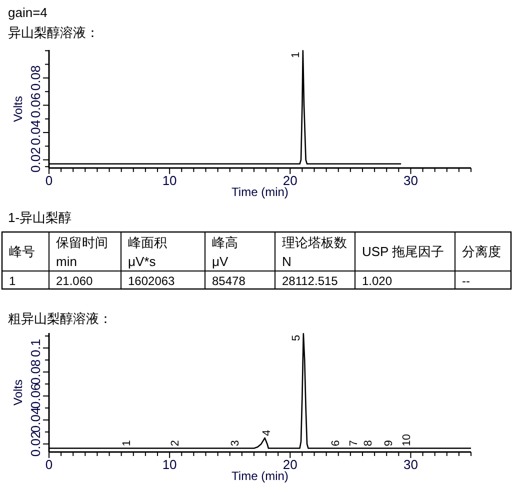 This screenshot has height=487, width=515. I want to click on text: 1.020, so click(377, 281).